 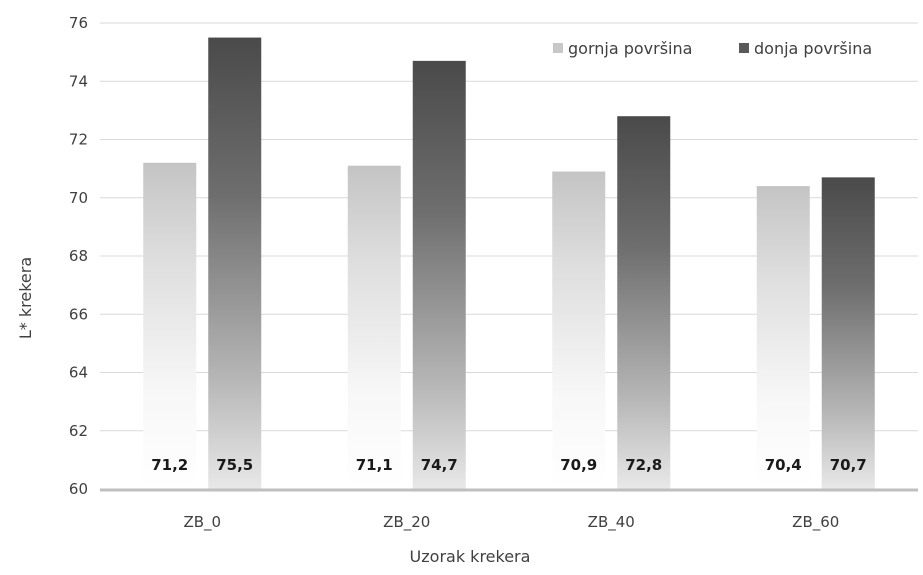 I want to click on y-tick-label-72: 72, so click(x=78, y=140).